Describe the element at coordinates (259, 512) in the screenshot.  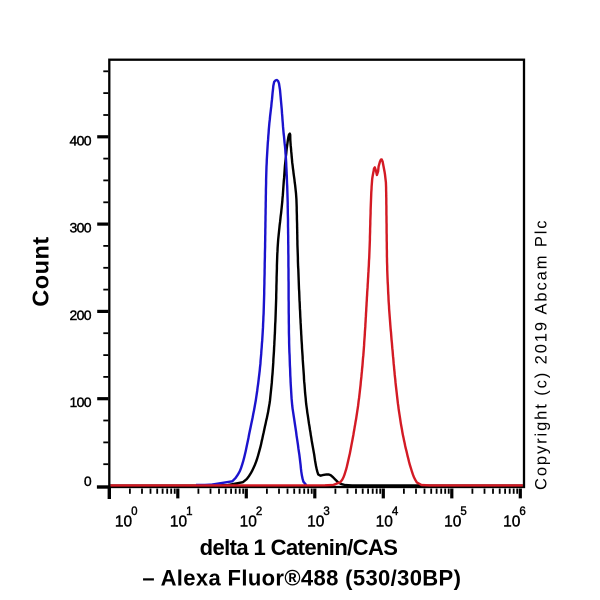
I see `svg-text: 2` at that location.